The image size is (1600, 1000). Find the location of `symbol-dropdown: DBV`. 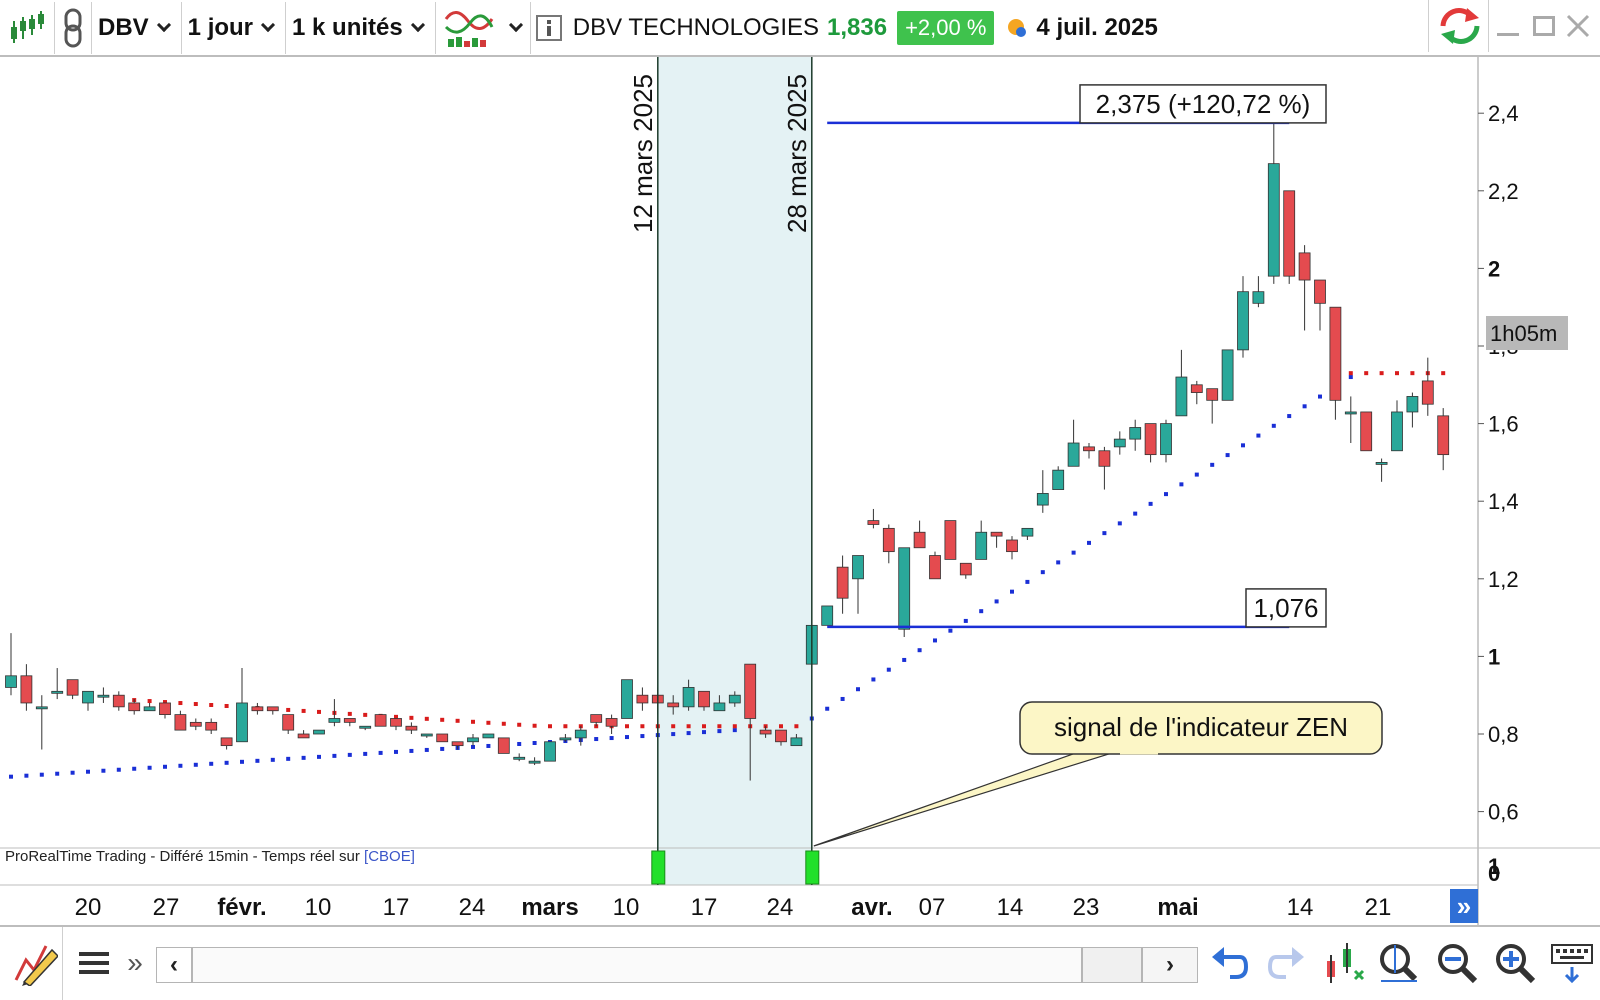

symbol-dropdown: DBV is located at coordinates (136, 28).